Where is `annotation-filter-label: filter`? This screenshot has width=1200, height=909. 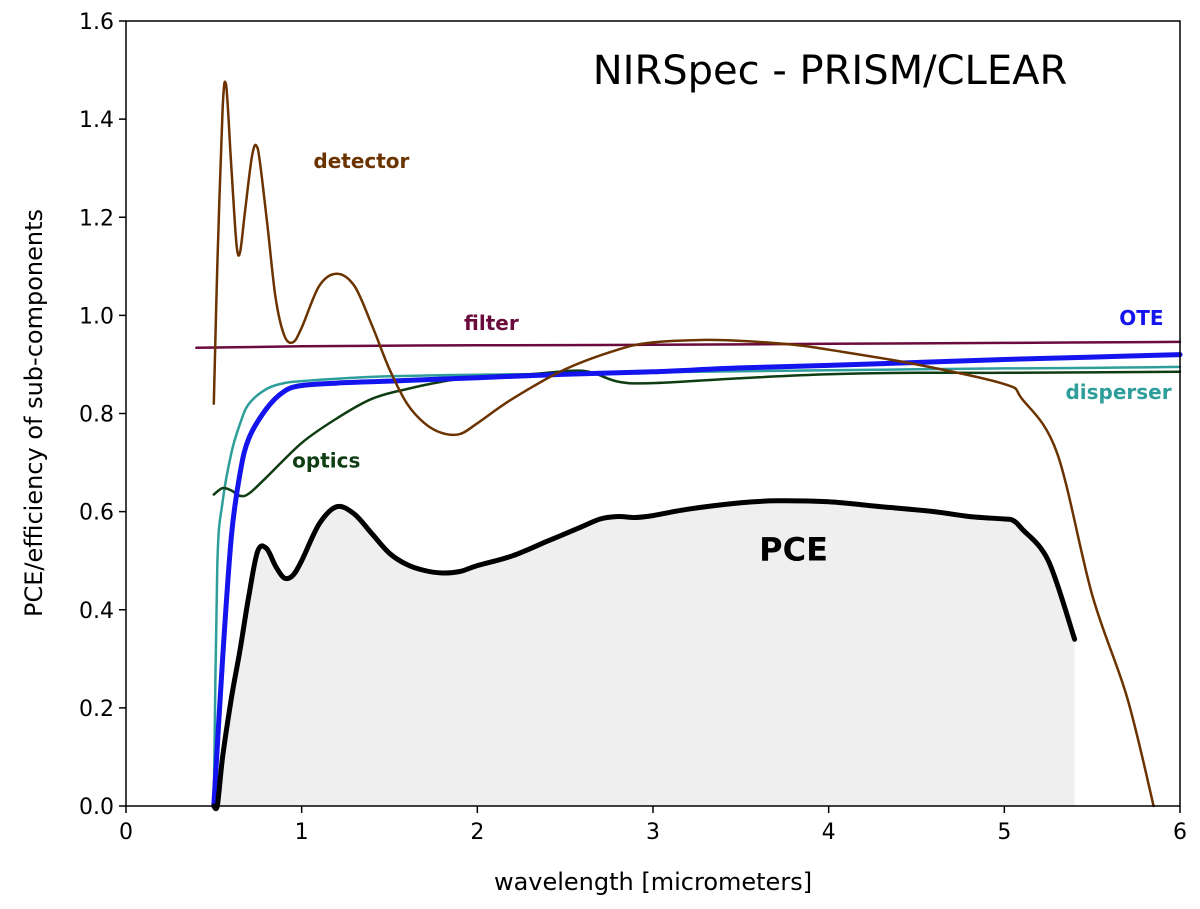 annotation-filter-label: filter is located at coordinates (491, 323).